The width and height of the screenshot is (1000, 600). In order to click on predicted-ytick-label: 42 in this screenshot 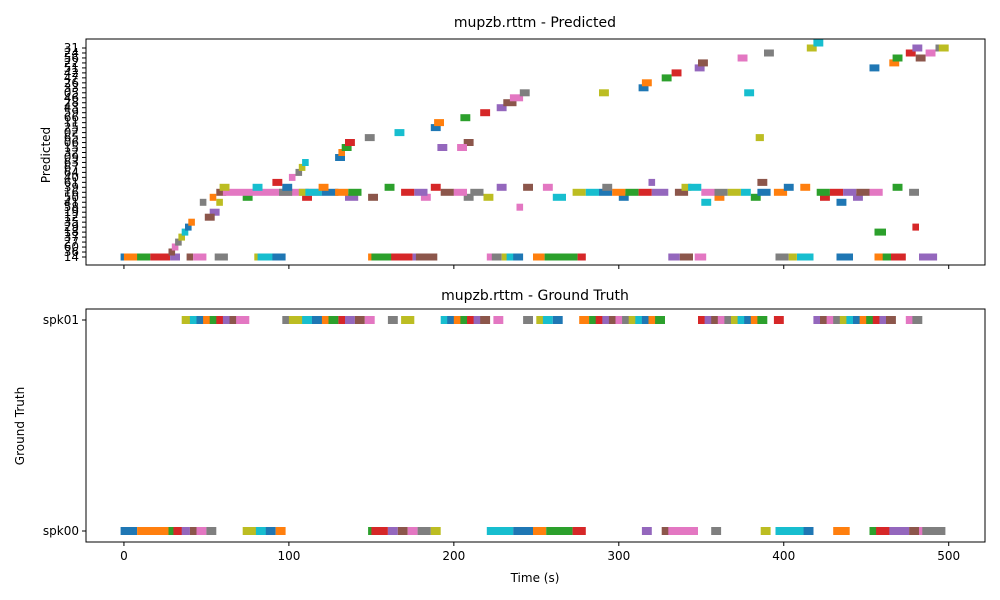, I will do `click(71, 73)`.